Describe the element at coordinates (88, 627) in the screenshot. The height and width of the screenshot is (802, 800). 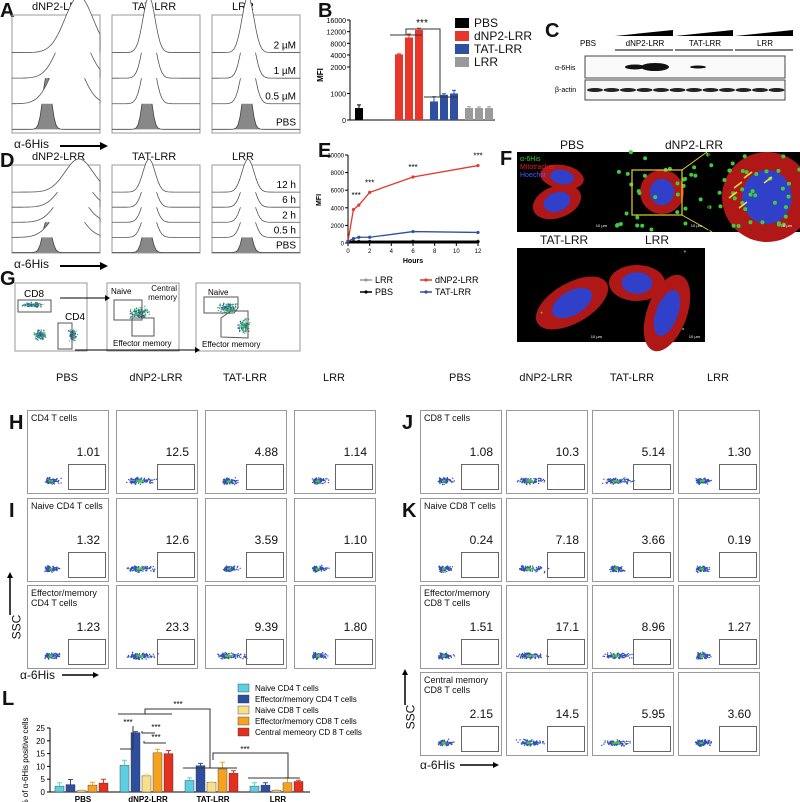
I see `gate-percentage: 1.23` at that location.